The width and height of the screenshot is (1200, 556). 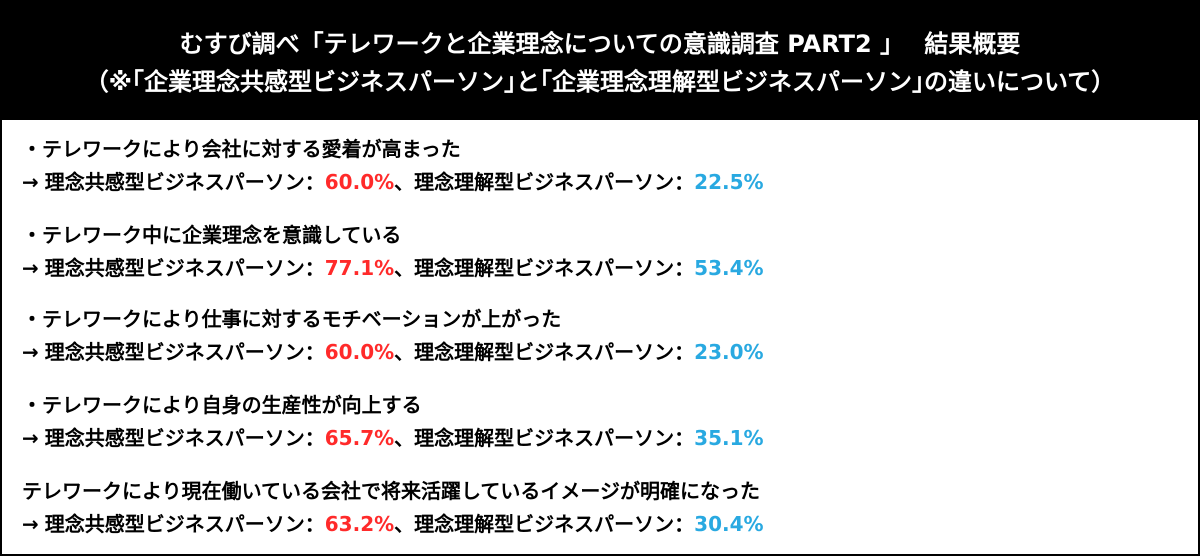 I want to click on result-values: → 理念共感型ビジネスパーソン：65.7%、理念理解型ビジネスパーソン：35.1%, so click(x=602, y=438).